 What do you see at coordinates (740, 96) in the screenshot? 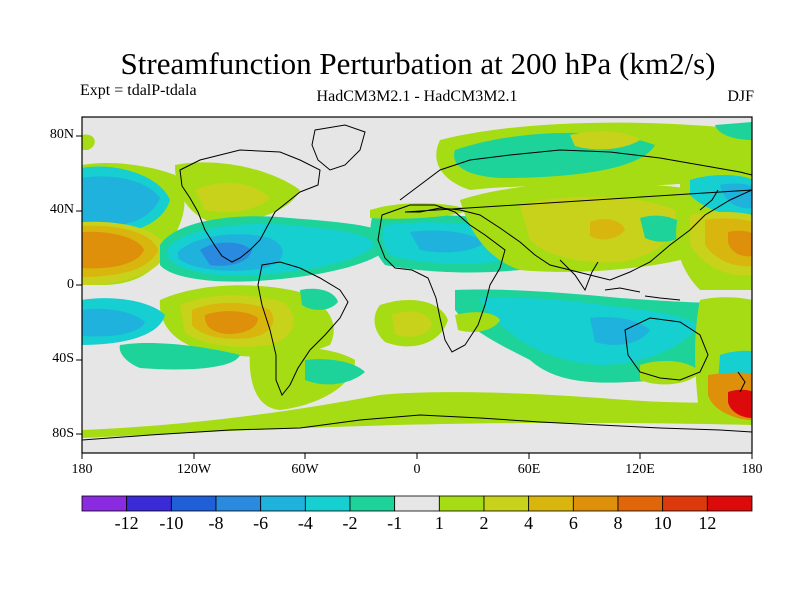
I see `season-label: DJF` at bounding box center [740, 96].